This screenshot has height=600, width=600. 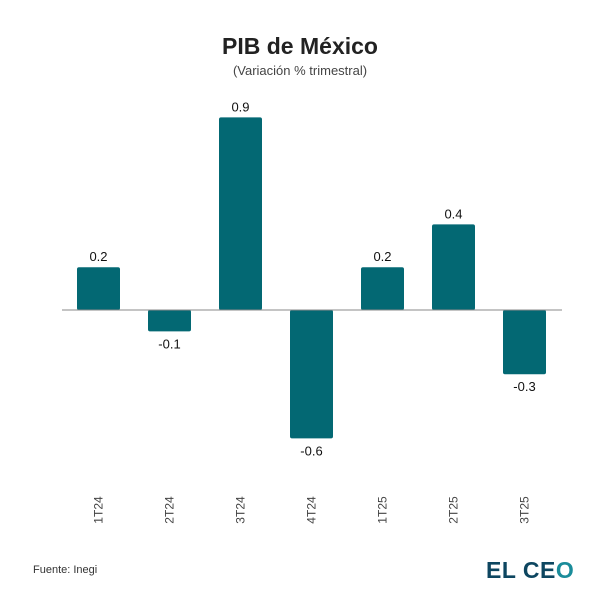 What do you see at coordinates (241, 510) in the screenshot?
I see `category-label: 3T24` at bounding box center [241, 510].